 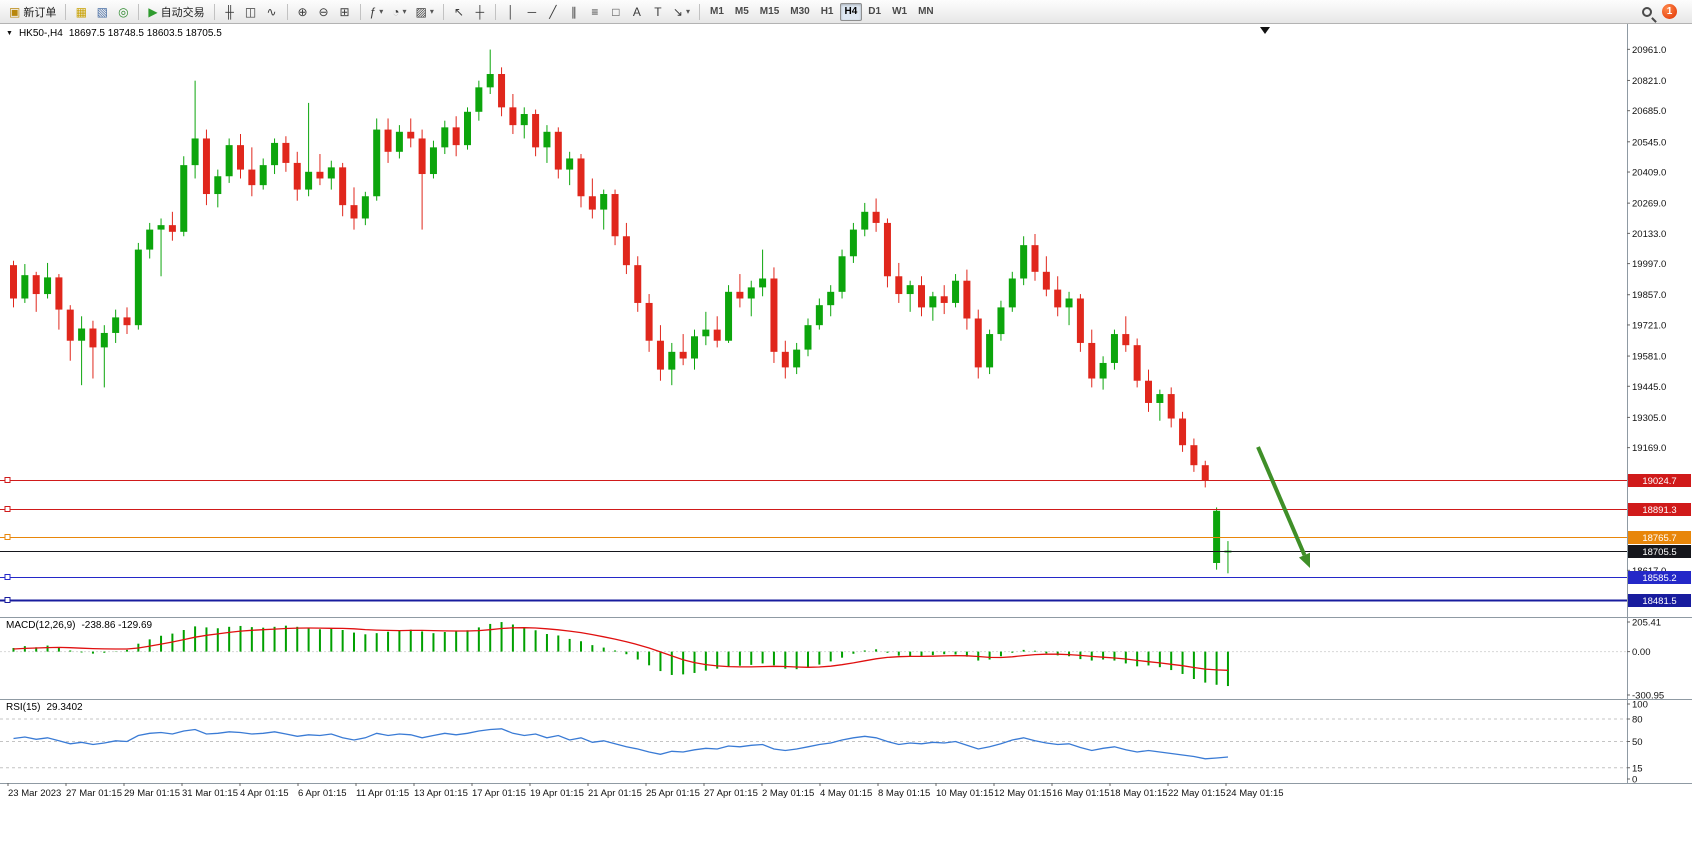 I want to click on indicators-icon: ƒ, so click(x=373, y=11).